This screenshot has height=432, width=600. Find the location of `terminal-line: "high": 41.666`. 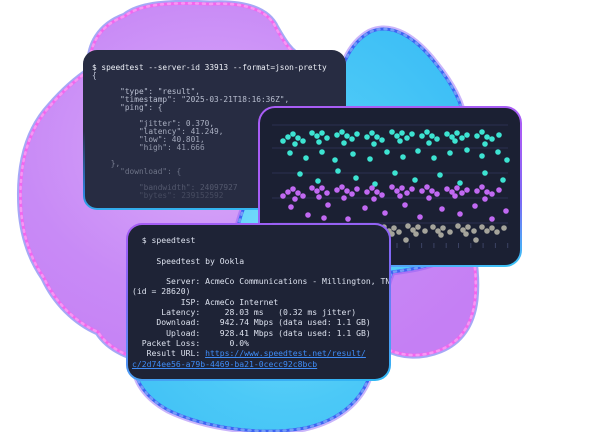

terminal-line: "high": 41.666 is located at coordinates (148, 147).